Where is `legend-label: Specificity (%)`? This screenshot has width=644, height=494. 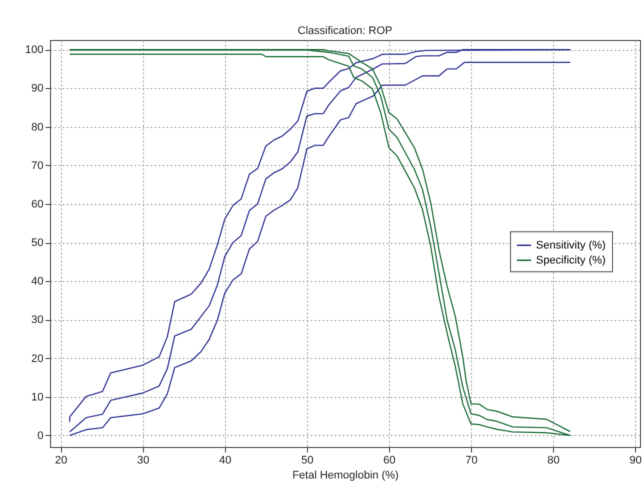 legend-label: Specificity (%) is located at coordinates (571, 260).